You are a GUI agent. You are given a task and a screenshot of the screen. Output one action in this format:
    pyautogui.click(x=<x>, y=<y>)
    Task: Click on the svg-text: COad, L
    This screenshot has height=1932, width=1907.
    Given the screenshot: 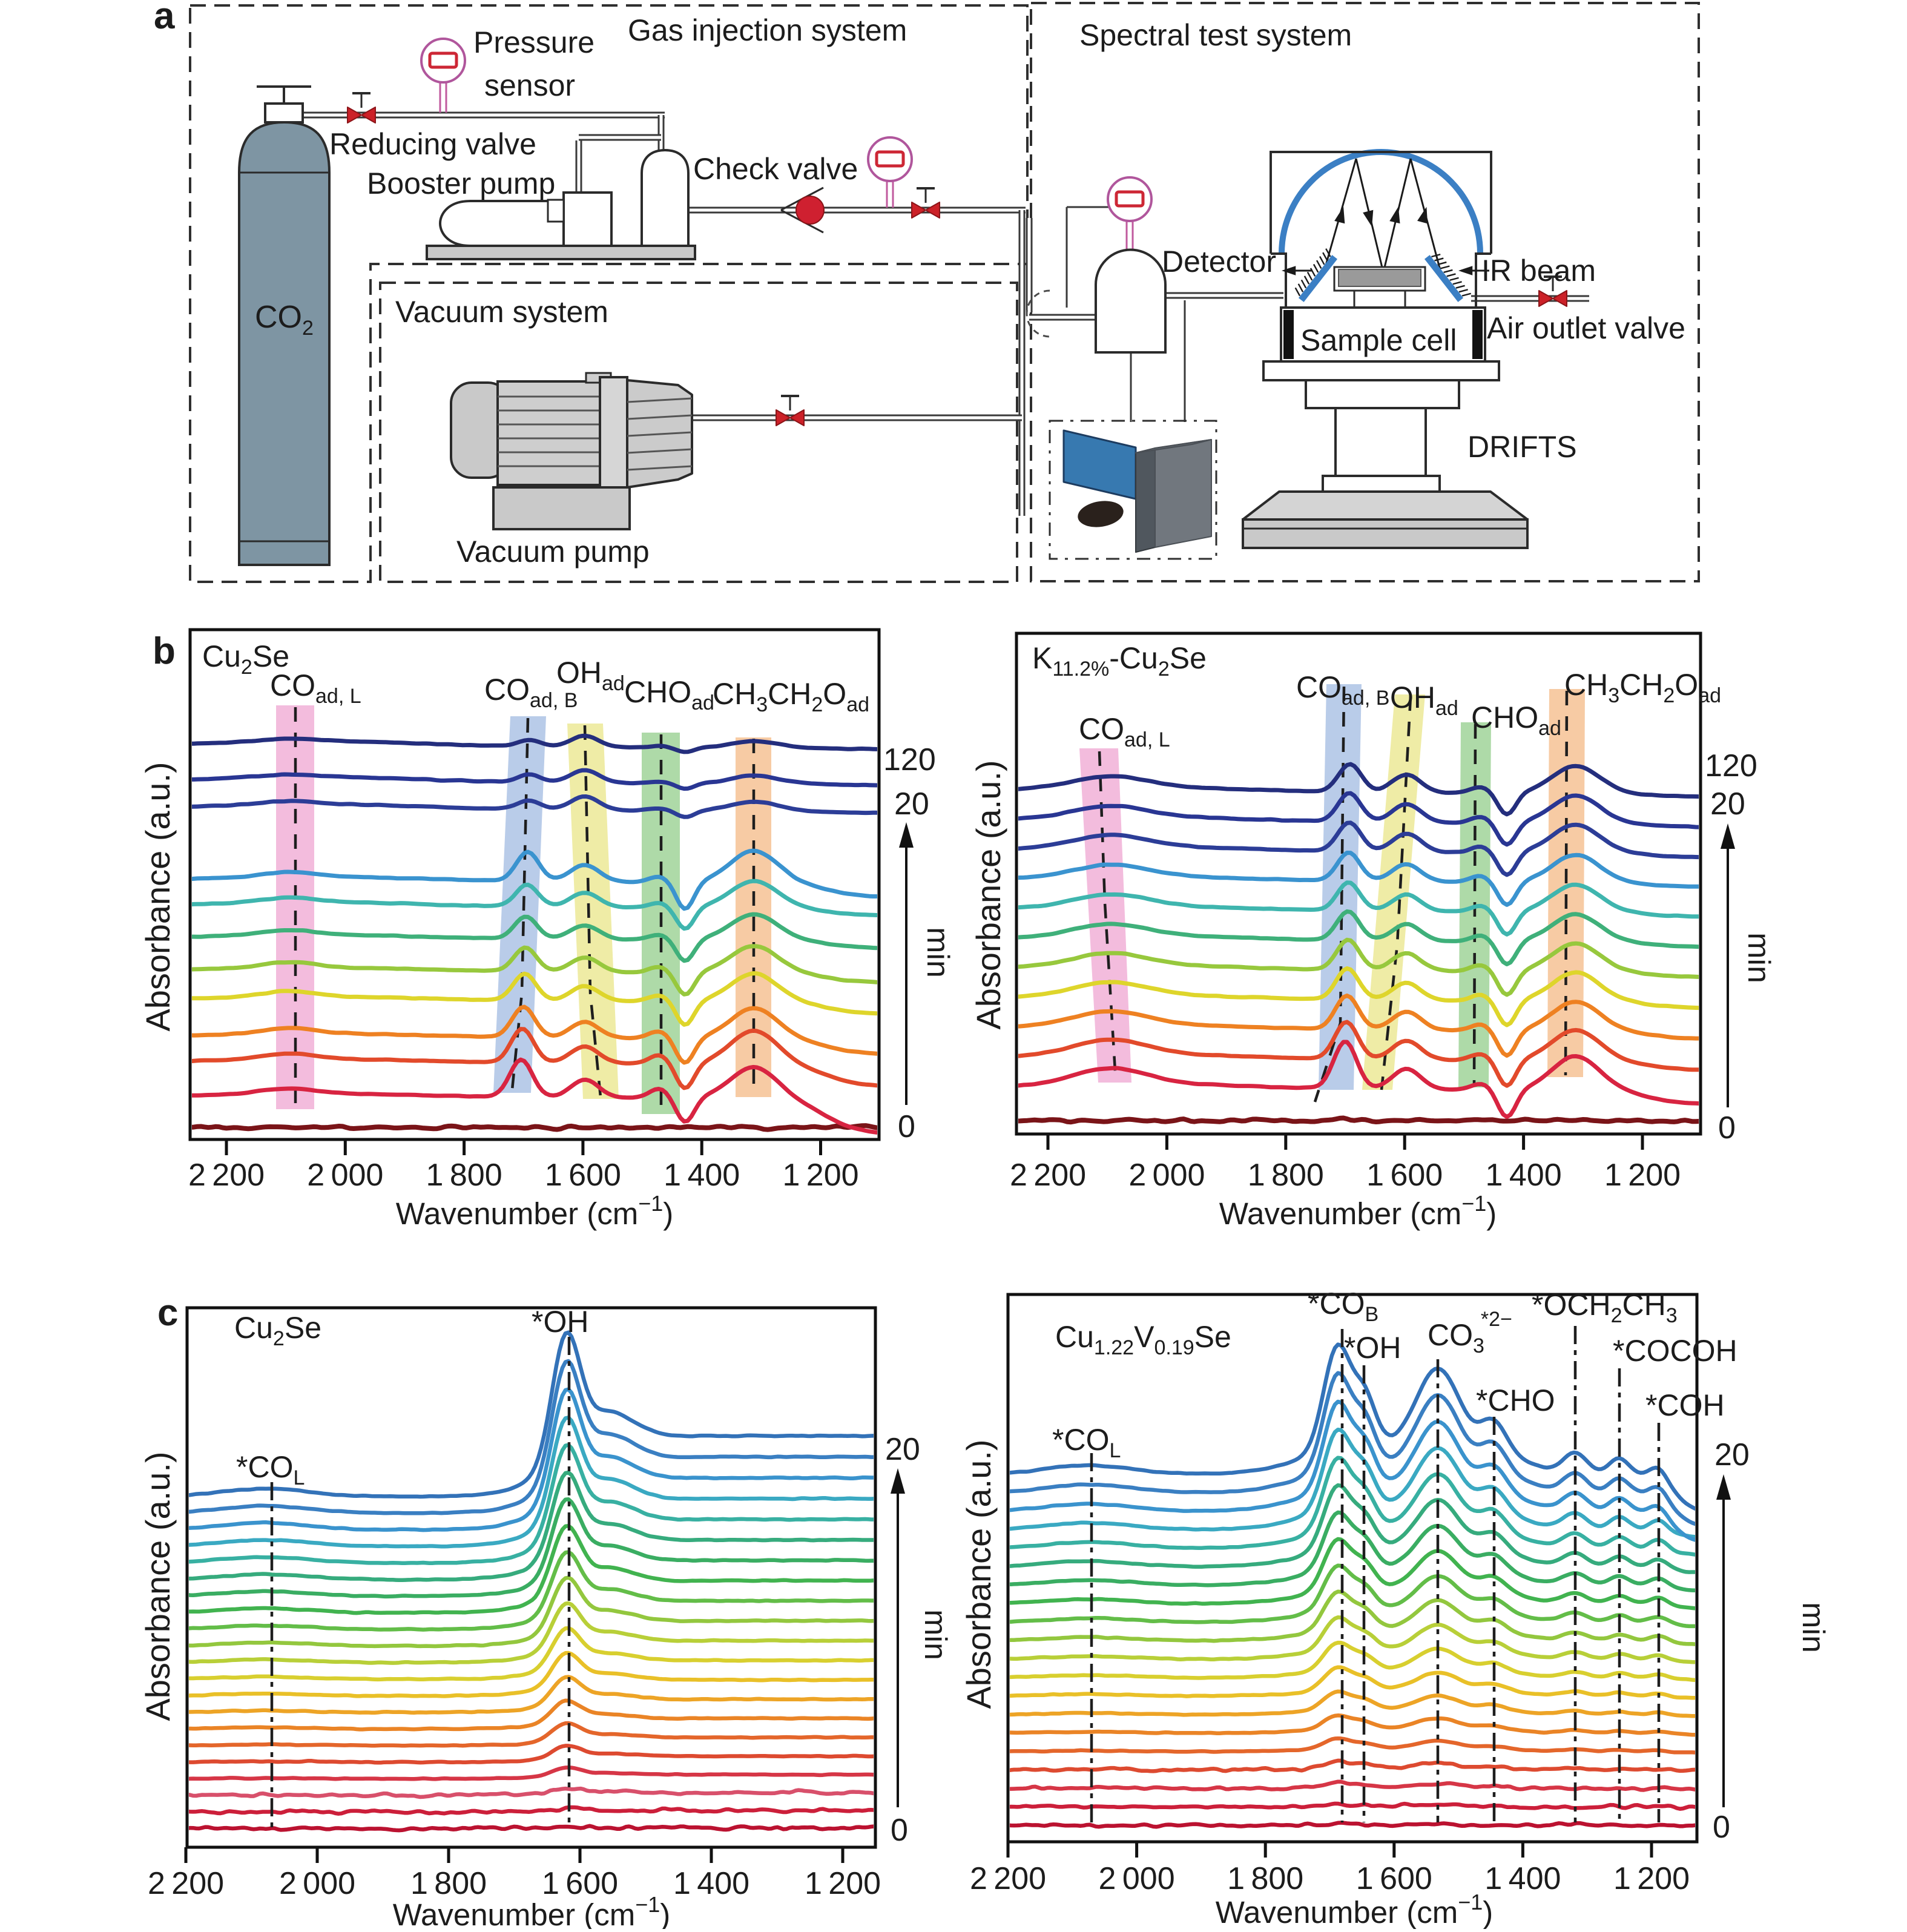 What is the action you would take?
    pyautogui.click(x=1124, y=731)
    